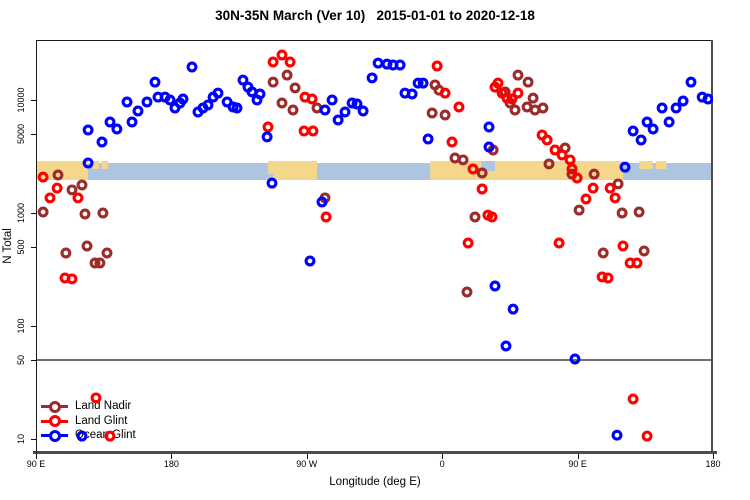  Describe the element at coordinates (21, 360) in the screenshot. I see `y-tick-label: 50` at that location.